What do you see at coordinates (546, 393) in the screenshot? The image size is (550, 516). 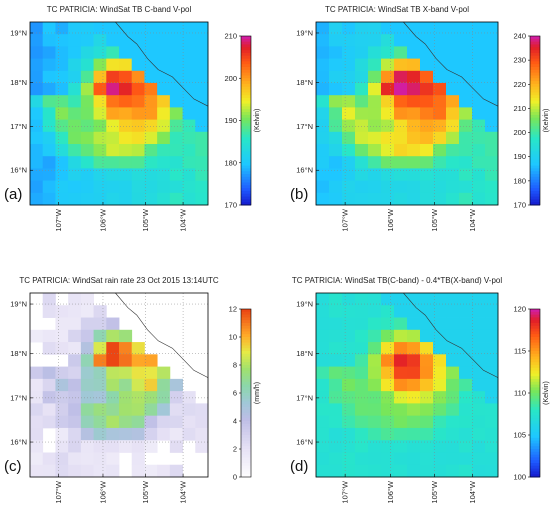 I see `colorbar-unit: (Kelvin)` at bounding box center [546, 393].